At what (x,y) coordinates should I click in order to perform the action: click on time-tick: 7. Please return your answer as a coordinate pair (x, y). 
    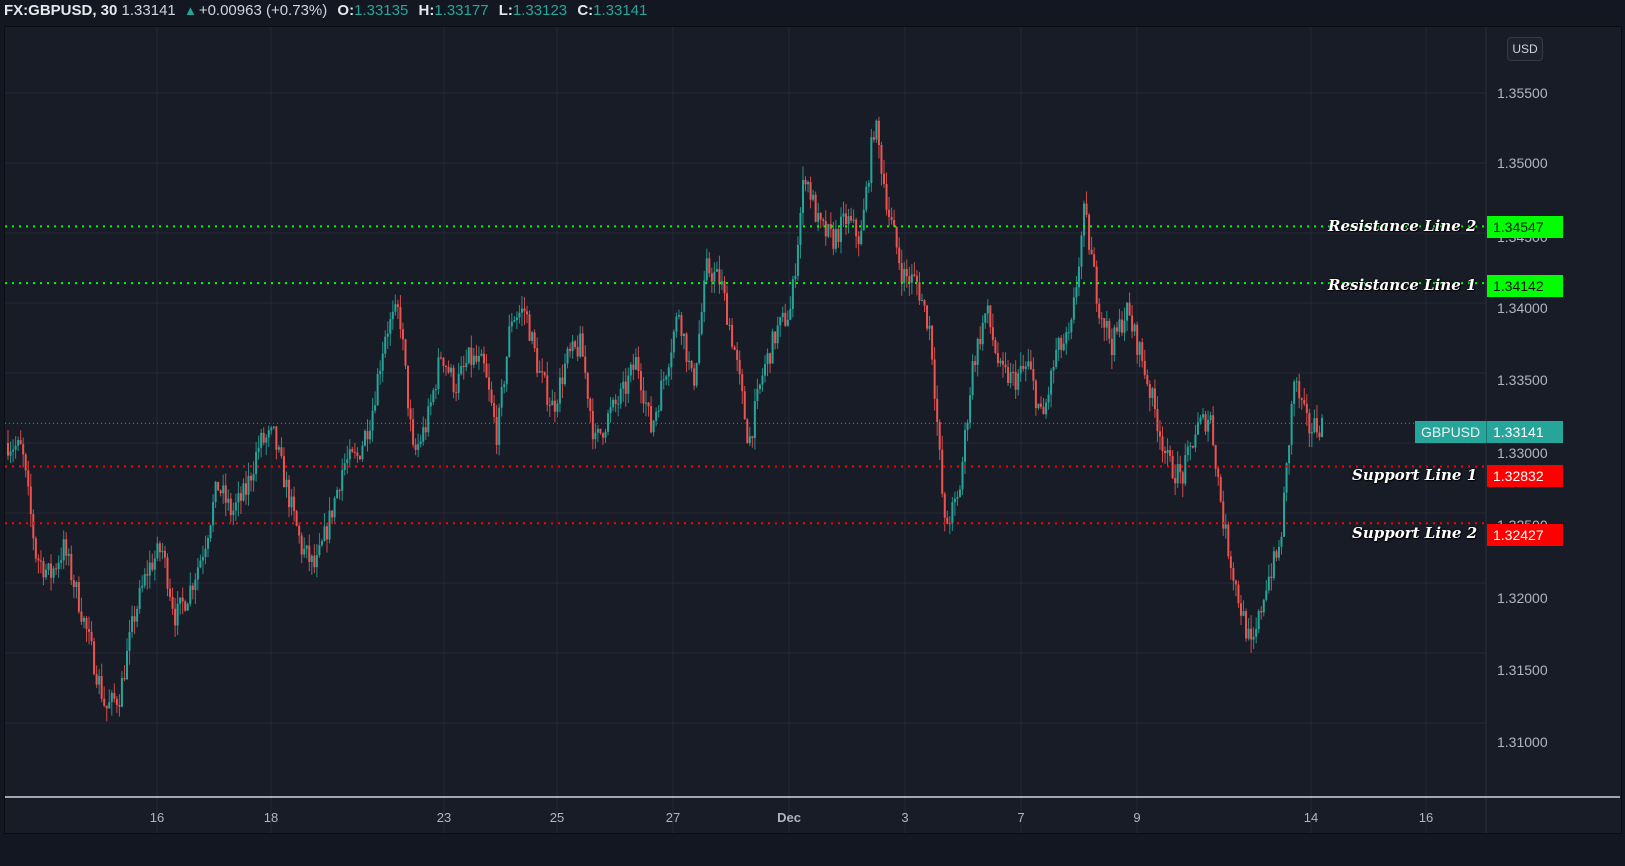
    Looking at the image, I should click on (1021, 817).